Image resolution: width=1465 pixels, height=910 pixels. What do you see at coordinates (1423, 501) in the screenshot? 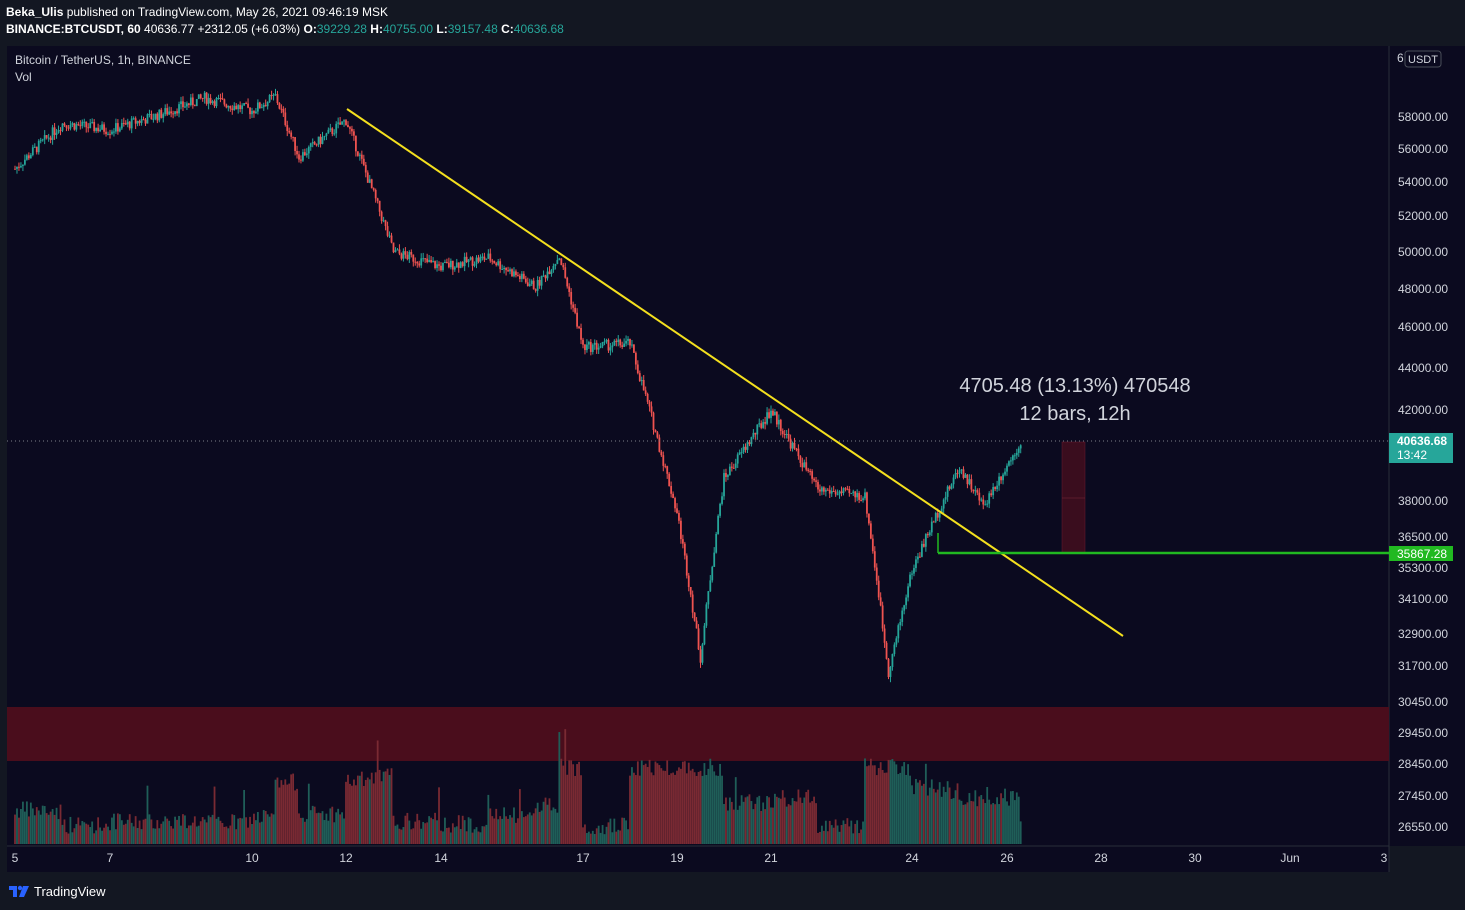
I see `price-tick-9: 38000.00` at bounding box center [1423, 501].